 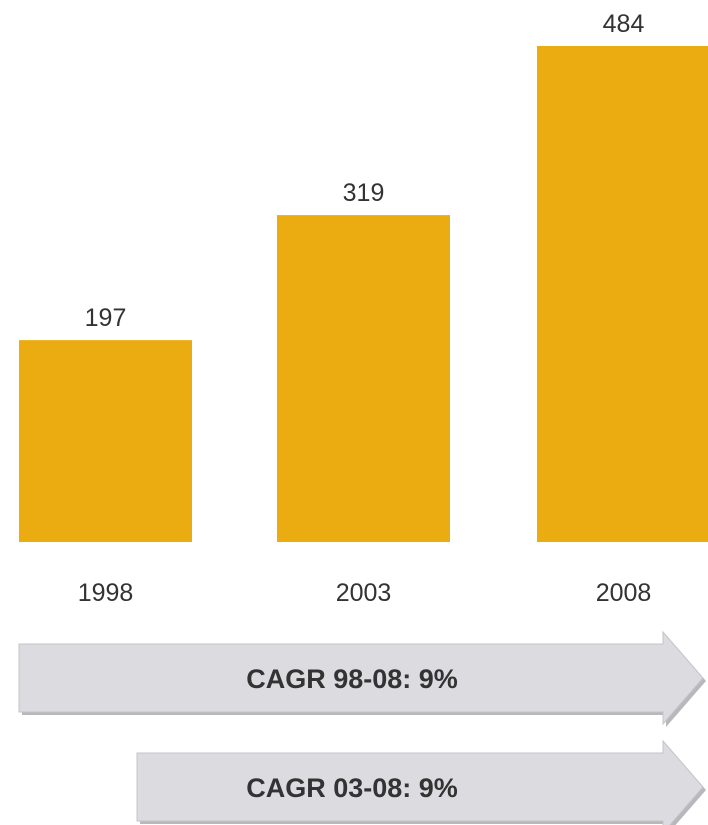 I want to click on cagr-label-2: CAGR 03-08: 9%, so click(x=352, y=788).